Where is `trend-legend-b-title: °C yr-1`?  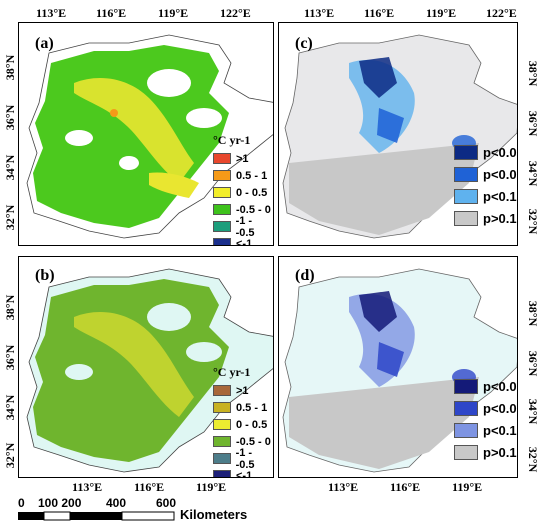
trend-legend-b-title: °C yr-1 is located at coordinates (232, 372).